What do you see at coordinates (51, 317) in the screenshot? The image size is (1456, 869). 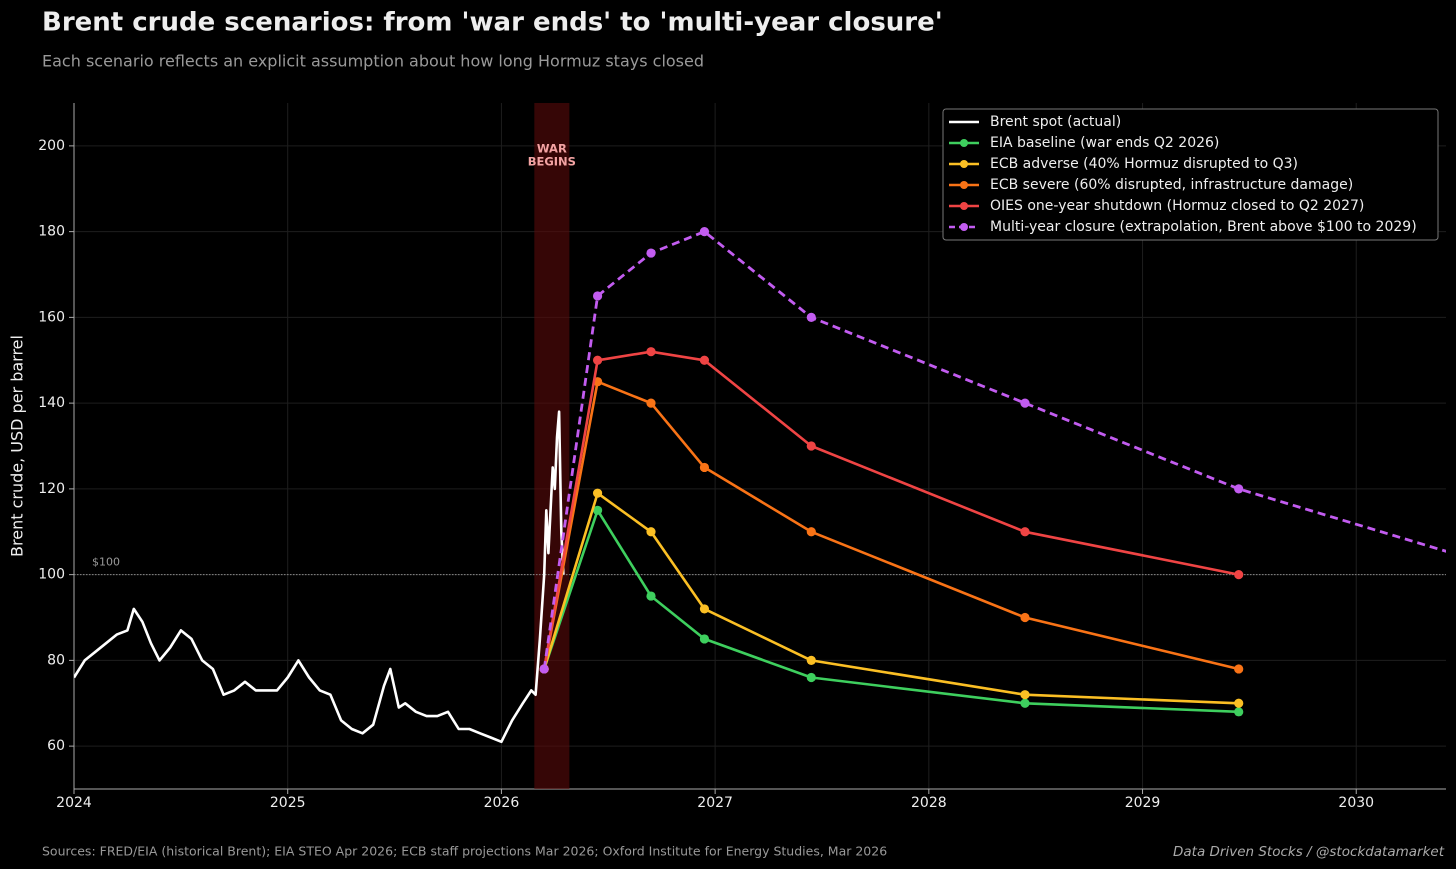 I see `y-tick-label: 160` at bounding box center [51, 317].